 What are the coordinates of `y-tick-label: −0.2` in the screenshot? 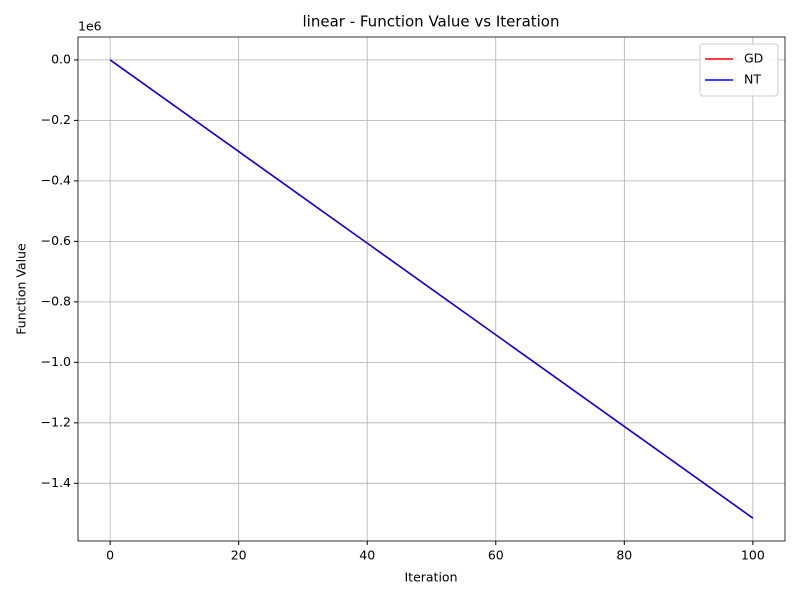 It's located at (56, 119).